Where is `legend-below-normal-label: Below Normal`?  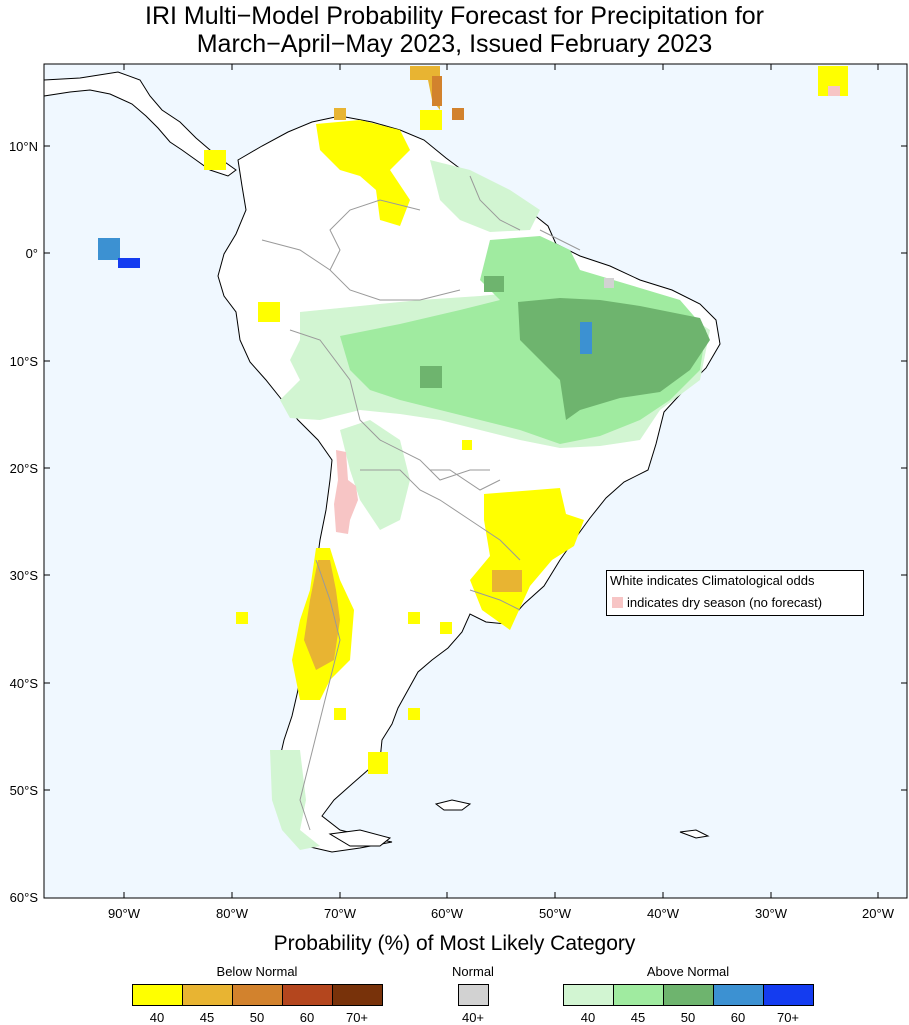 legend-below-normal-label: Below Normal is located at coordinates (257, 971).